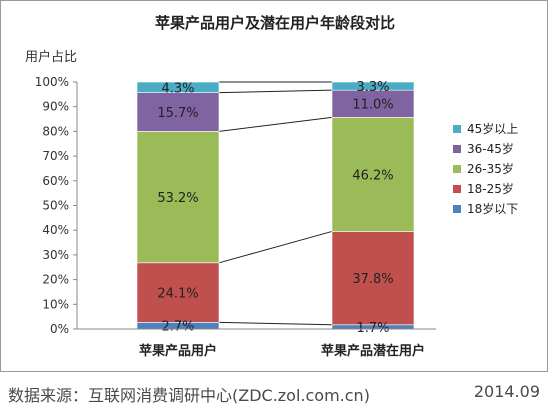 The height and width of the screenshot is (413, 550). I want to click on data-source: 数据来源：互联网消费调研中心(ZDC.zol.com.cn), so click(189, 395).